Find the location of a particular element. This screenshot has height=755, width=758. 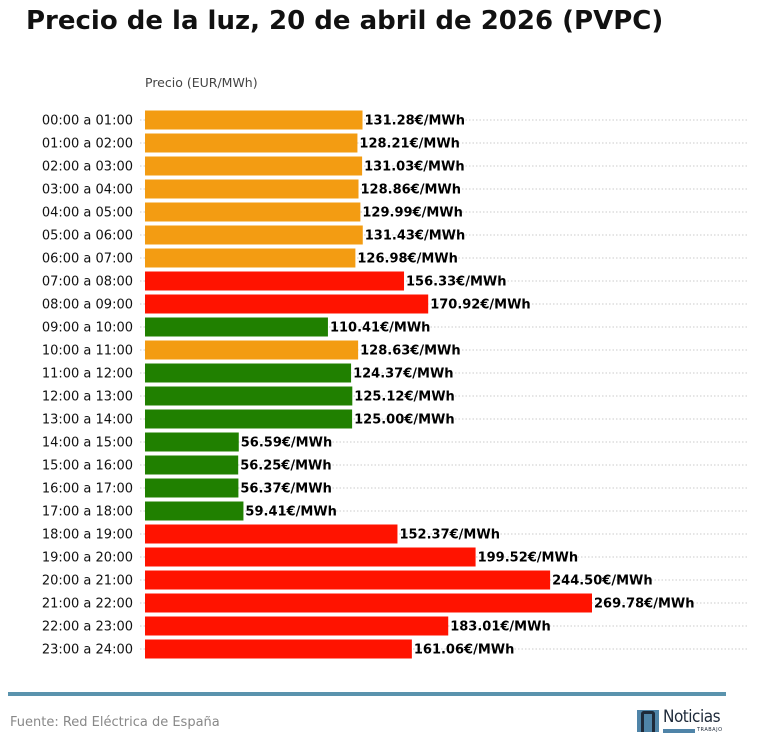

data-label: 170.92€/MWh is located at coordinates (480, 305).